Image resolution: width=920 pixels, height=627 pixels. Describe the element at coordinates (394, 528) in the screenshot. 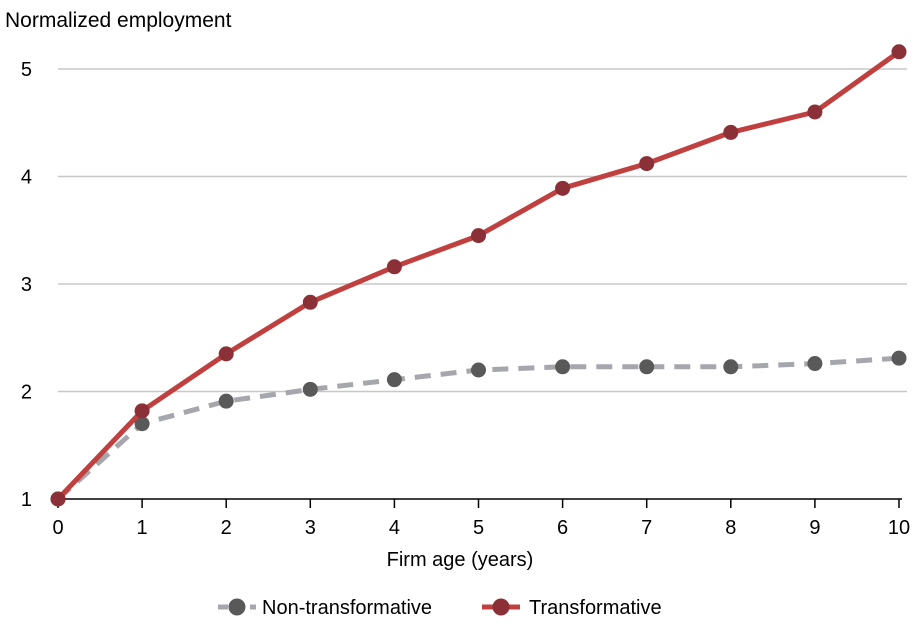

I see `x-tick-label: 4` at that location.